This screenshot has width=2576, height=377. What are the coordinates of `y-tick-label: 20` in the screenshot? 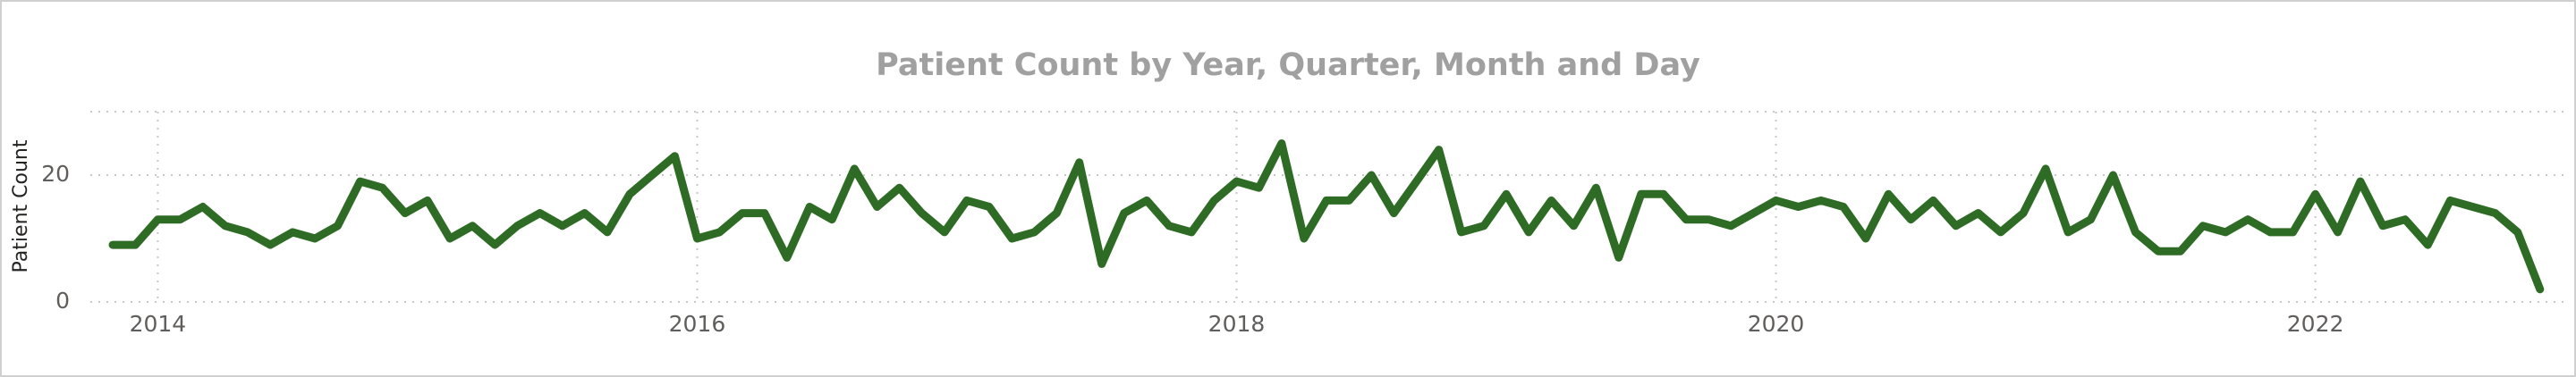 It's located at (55, 174).